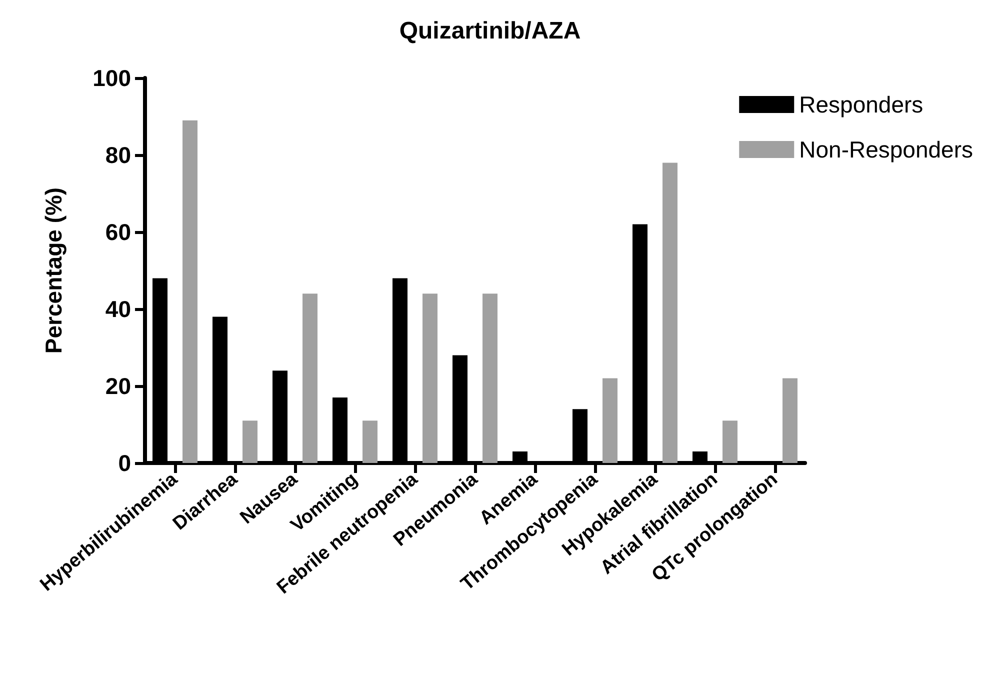  Describe the element at coordinates (118, 386) in the screenshot. I see `y-tick-label: 20` at that location.